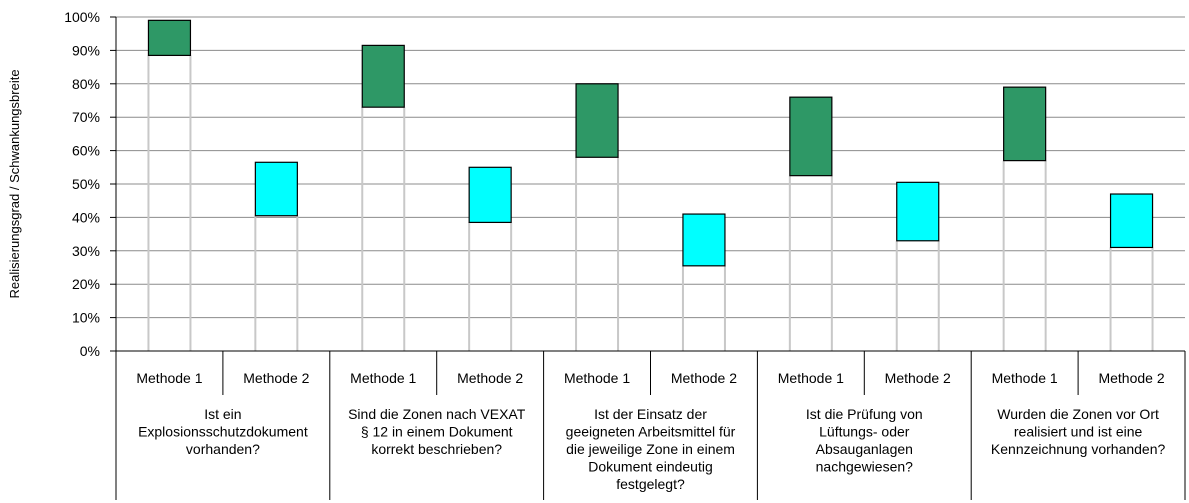  Describe the element at coordinates (222, 414) in the screenshot. I see `category-label-line: Ist ein` at that location.